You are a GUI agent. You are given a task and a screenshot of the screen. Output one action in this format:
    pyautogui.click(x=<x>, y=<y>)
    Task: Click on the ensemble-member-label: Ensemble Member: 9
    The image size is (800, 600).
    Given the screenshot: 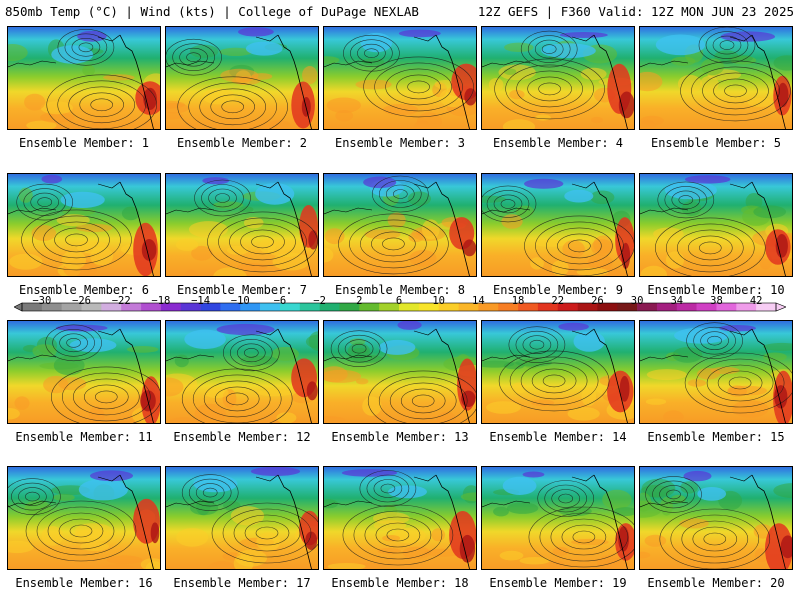 What is the action you would take?
    pyautogui.click(x=558, y=290)
    